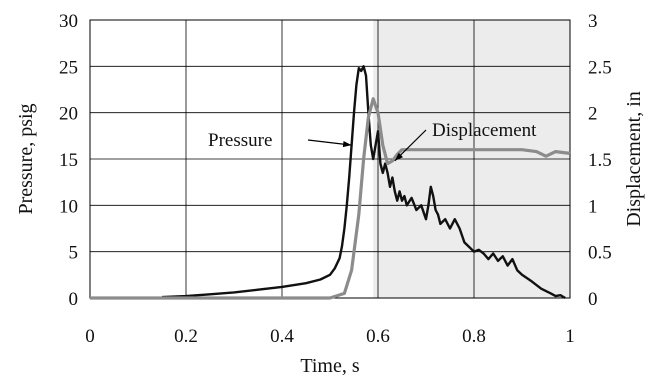 This screenshot has height=378, width=650. Describe the element at coordinates (68, 160) in the screenshot. I see `y-tick-label-left: 15` at that location.